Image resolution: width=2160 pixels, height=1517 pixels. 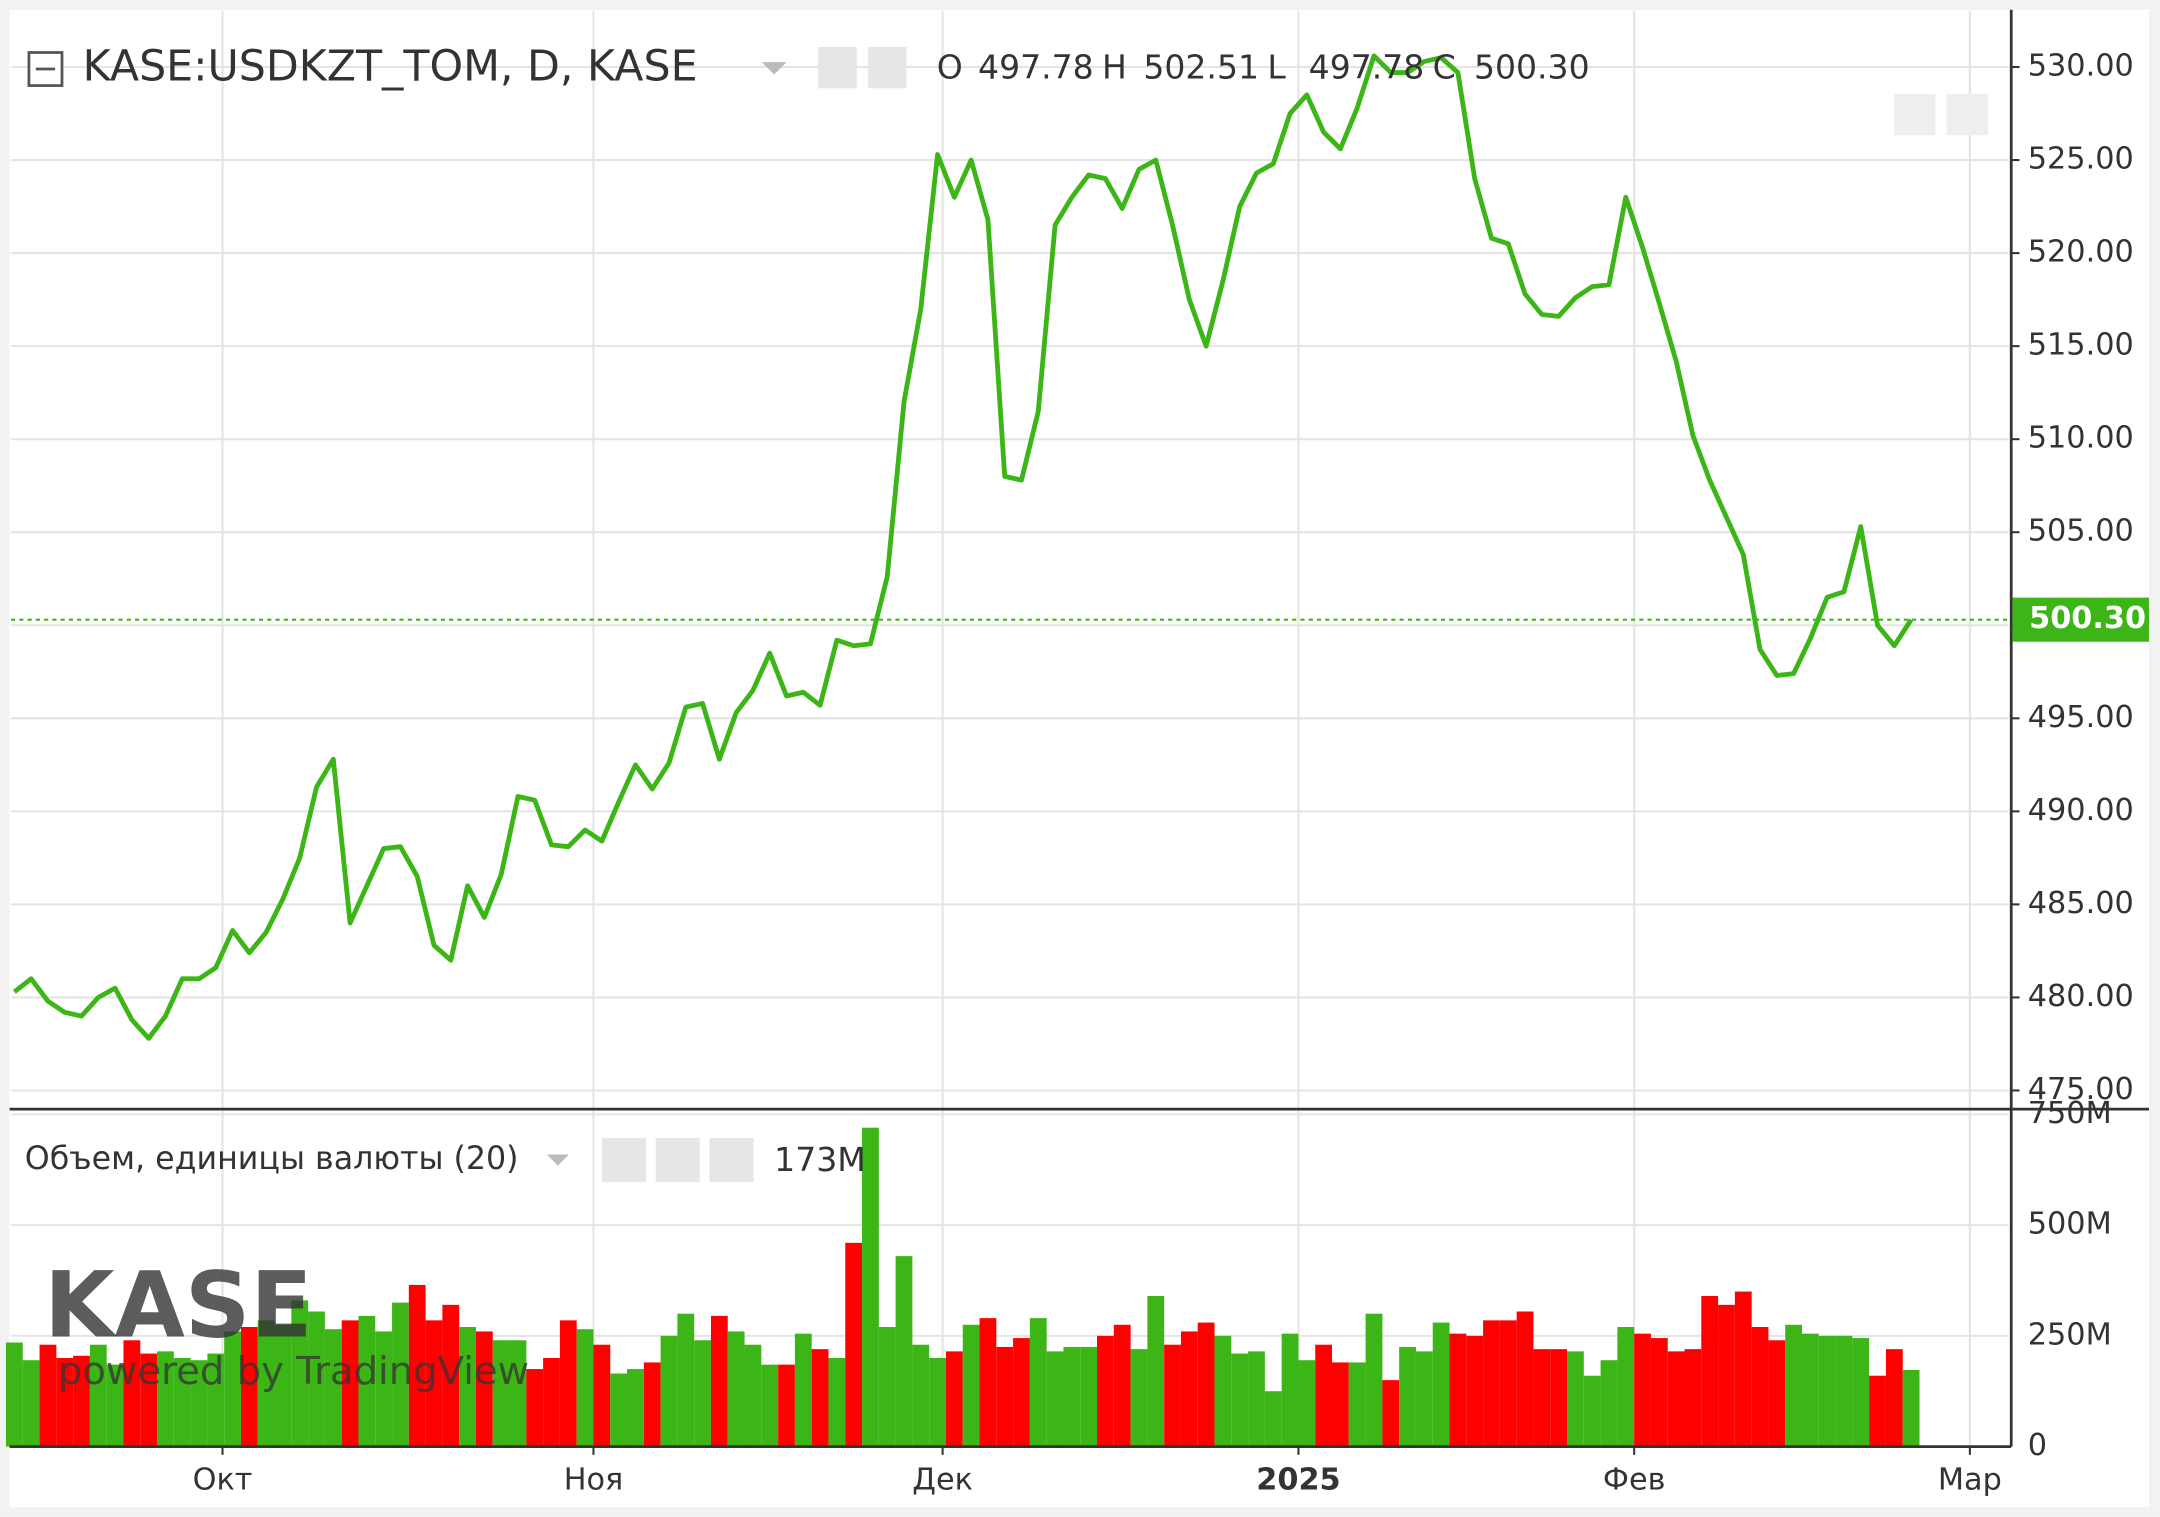 I want to click on y-tick-label: 495.00, so click(x=2081, y=717).